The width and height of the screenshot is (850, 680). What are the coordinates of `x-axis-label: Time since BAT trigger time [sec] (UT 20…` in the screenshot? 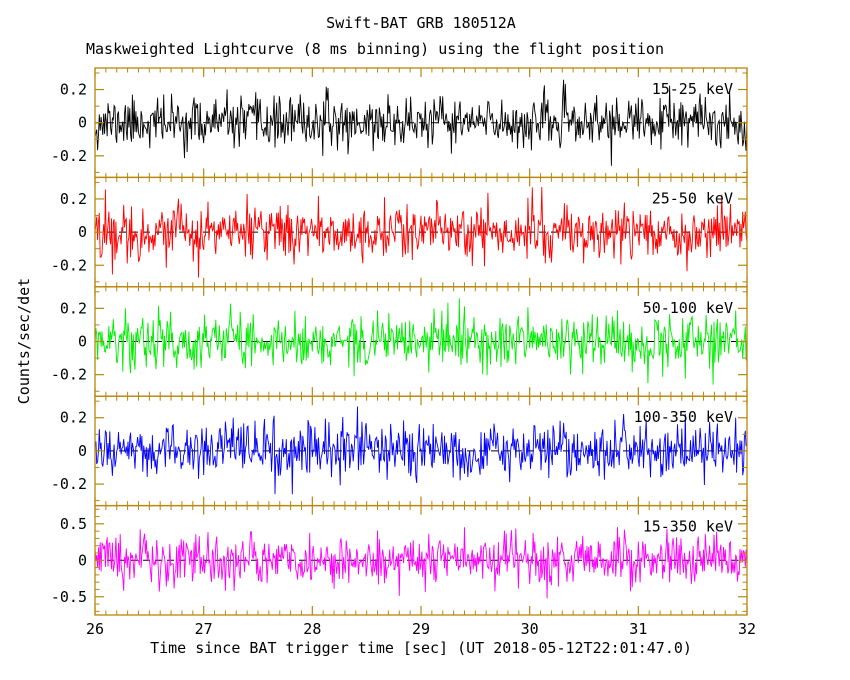 It's located at (421, 648).